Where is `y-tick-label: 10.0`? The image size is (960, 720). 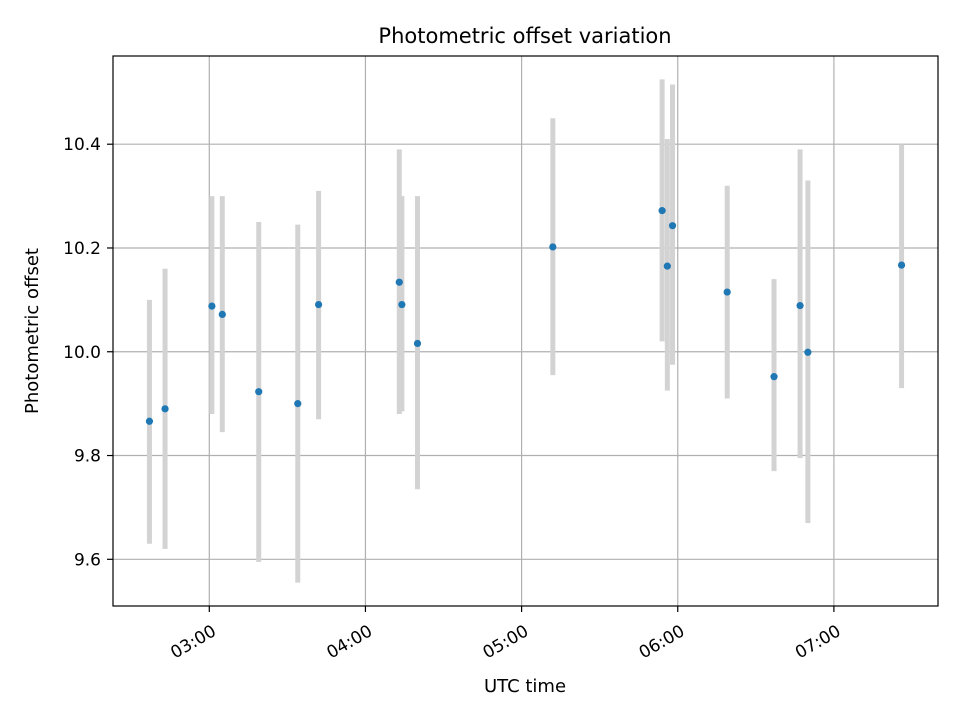 y-tick-label: 10.0 is located at coordinates (82, 353).